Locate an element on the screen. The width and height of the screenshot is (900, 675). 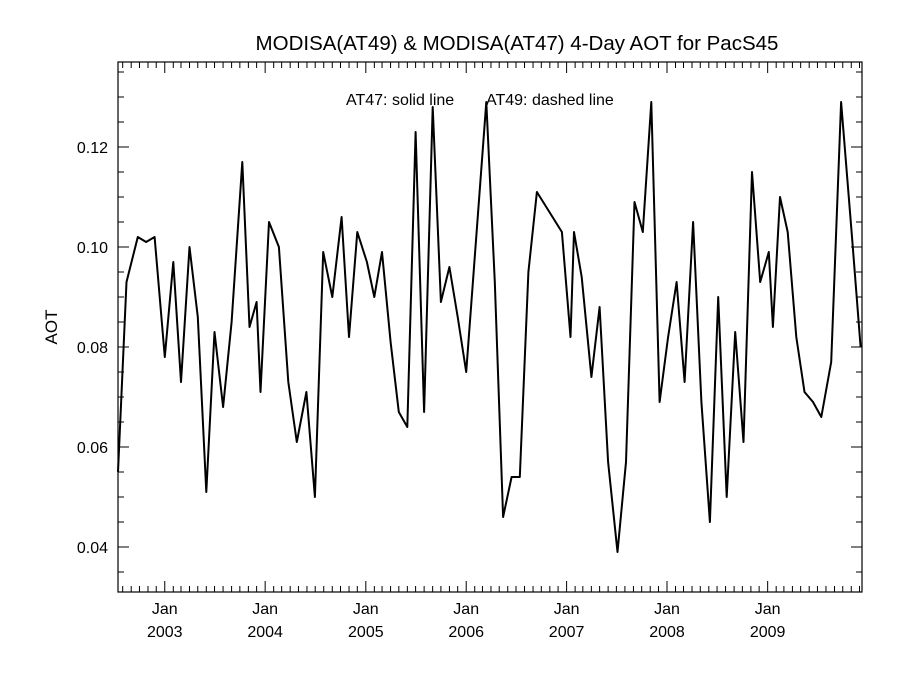
y-tick-label: 0.08 is located at coordinates (92, 348).